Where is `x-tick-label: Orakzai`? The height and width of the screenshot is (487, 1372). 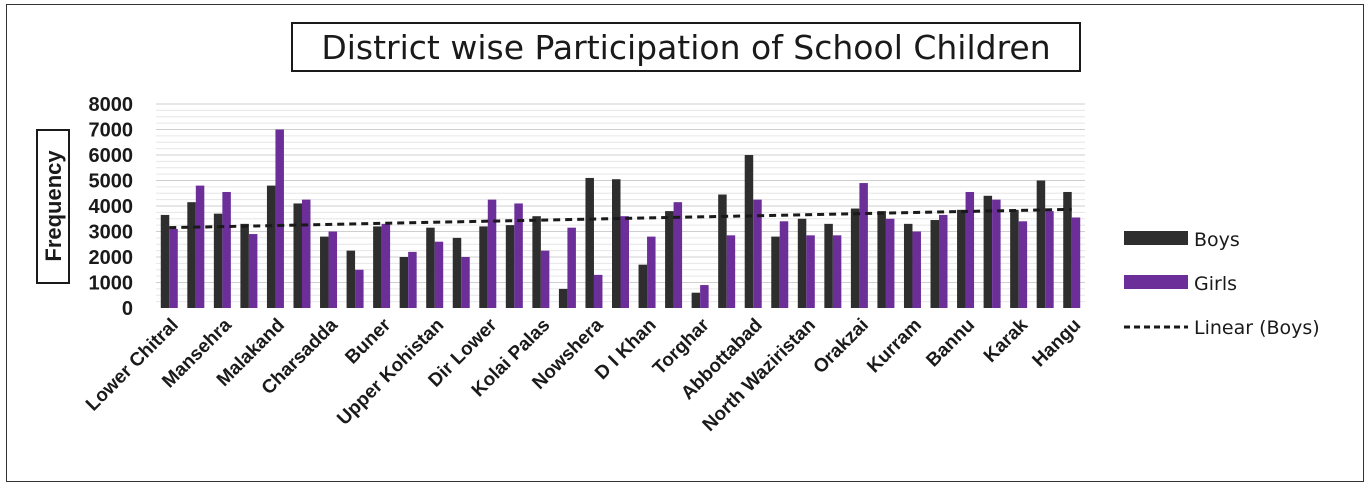 x-tick-label: Orakzai is located at coordinates (841, 346).